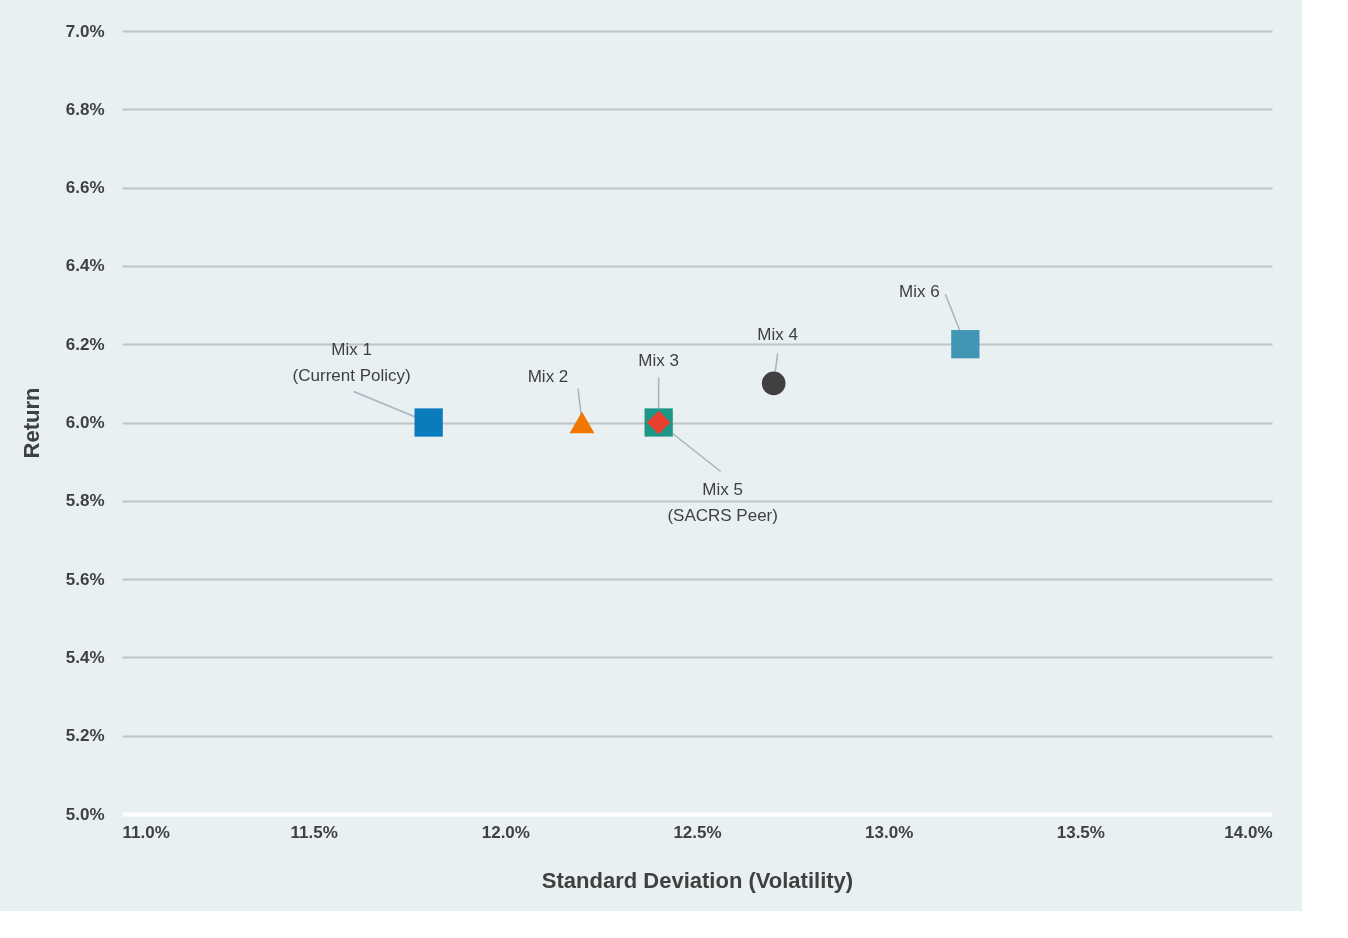 This screenshot has height=938, width=1348. I want to click on x-tick-label: 13.0%, so click(889, 832).